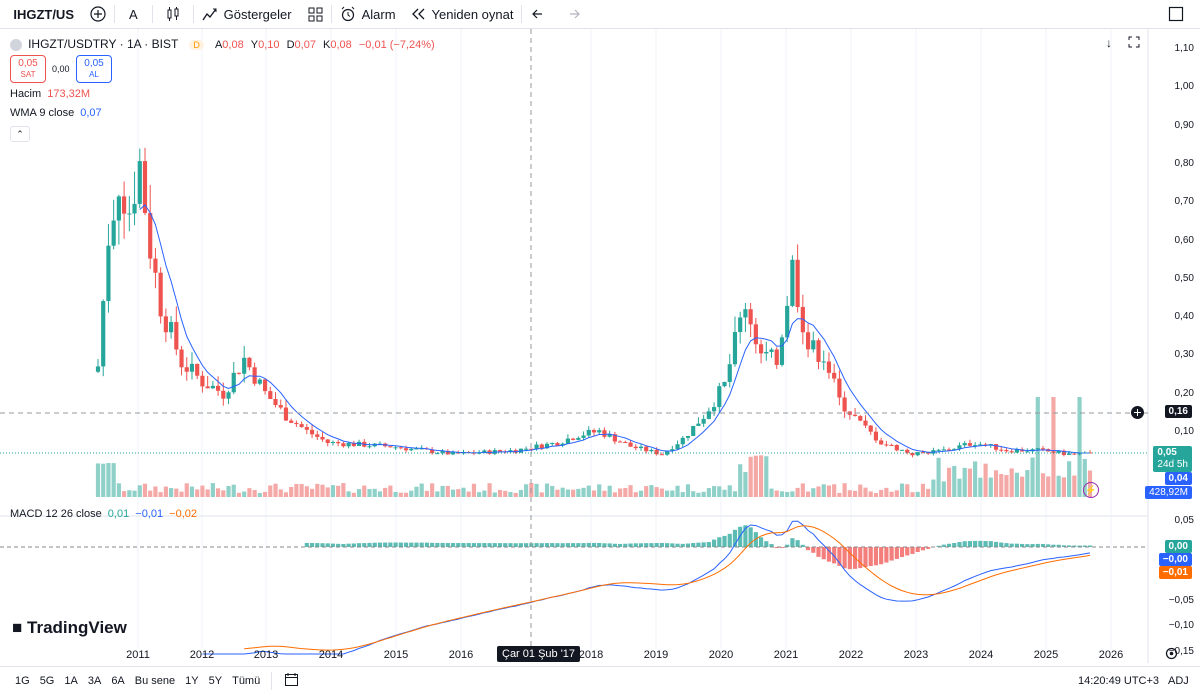 This screenshot has height=694, width=1200. I want to click on range-button: Bu sene, so click(155, 681).